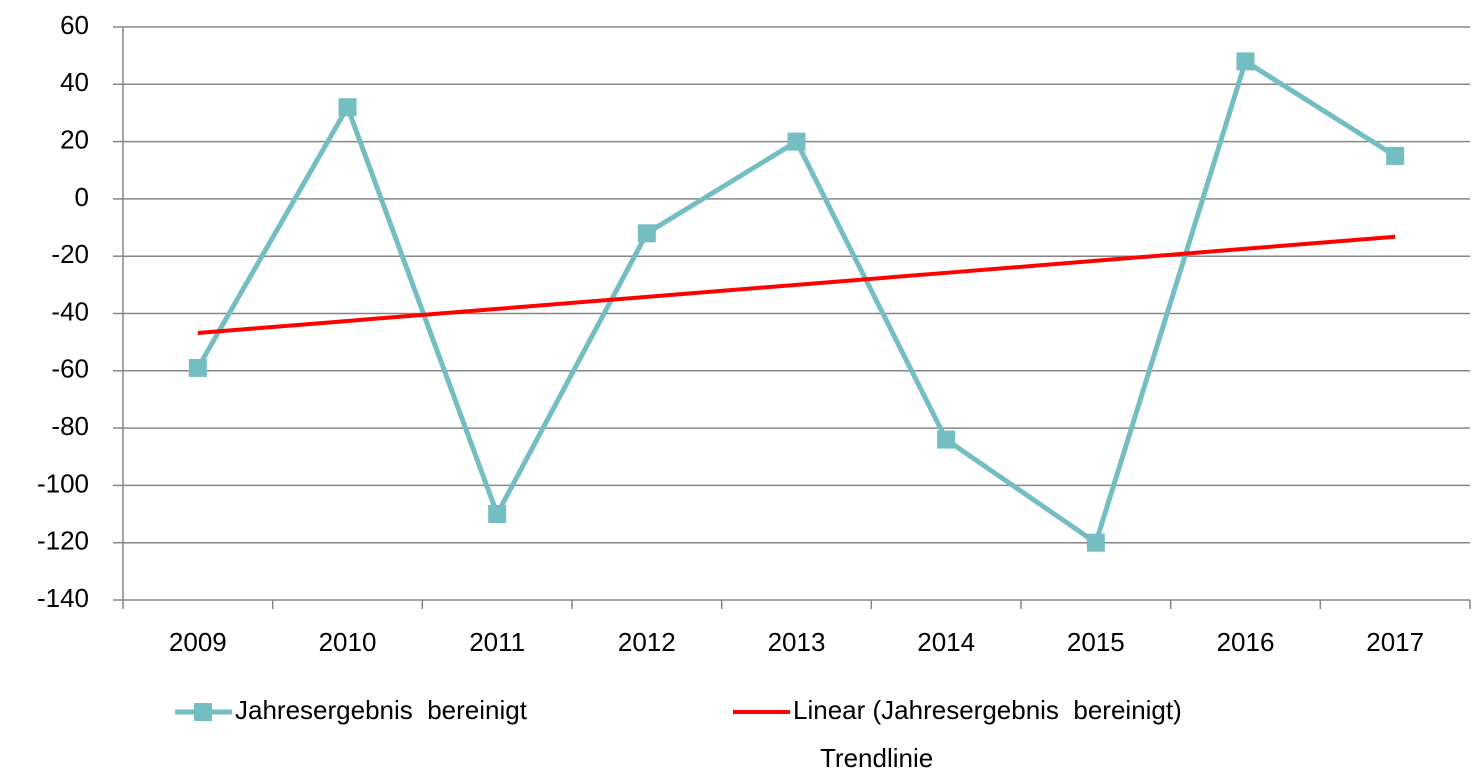 The height and width of the screenshot is (776, 1477). Describe the element at coordinates (797, 642) in the screenshot. I see `x-tick-label: 2013` at that location.